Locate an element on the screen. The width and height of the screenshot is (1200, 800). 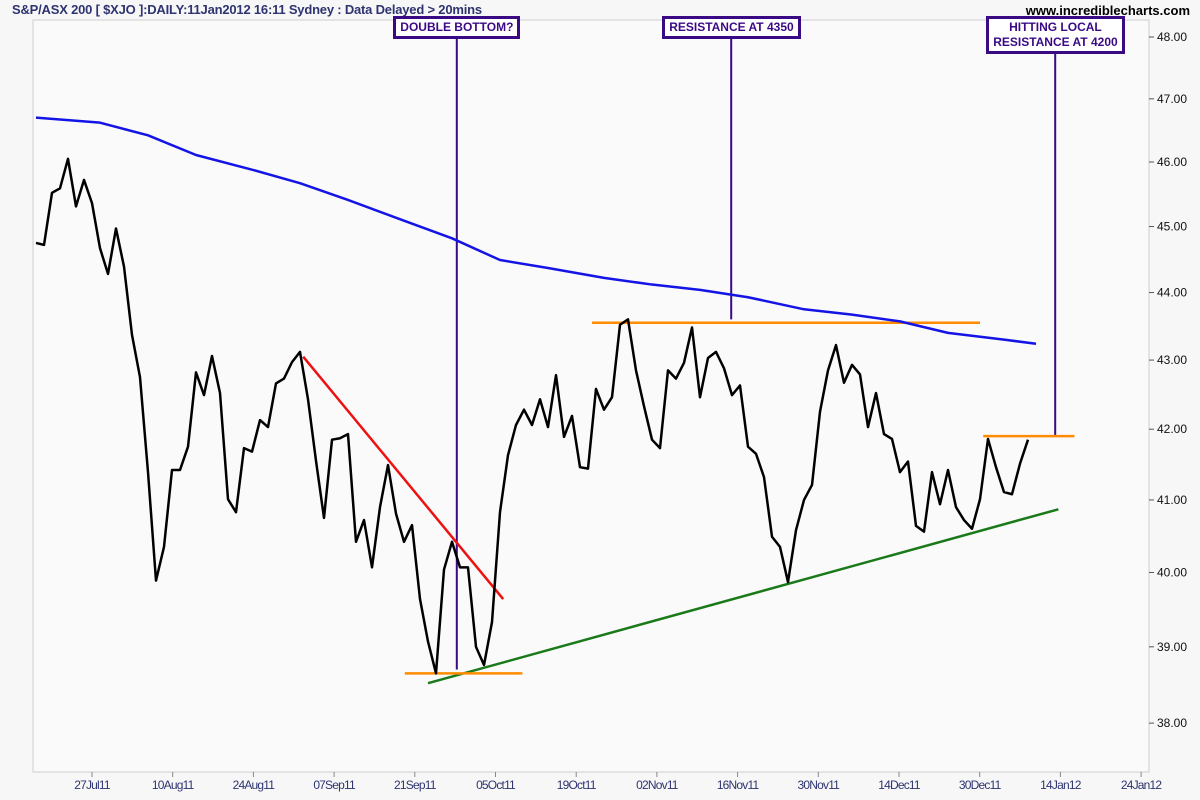
x-tick-label: 24Jan12 is located at coordinates (1142, 785).